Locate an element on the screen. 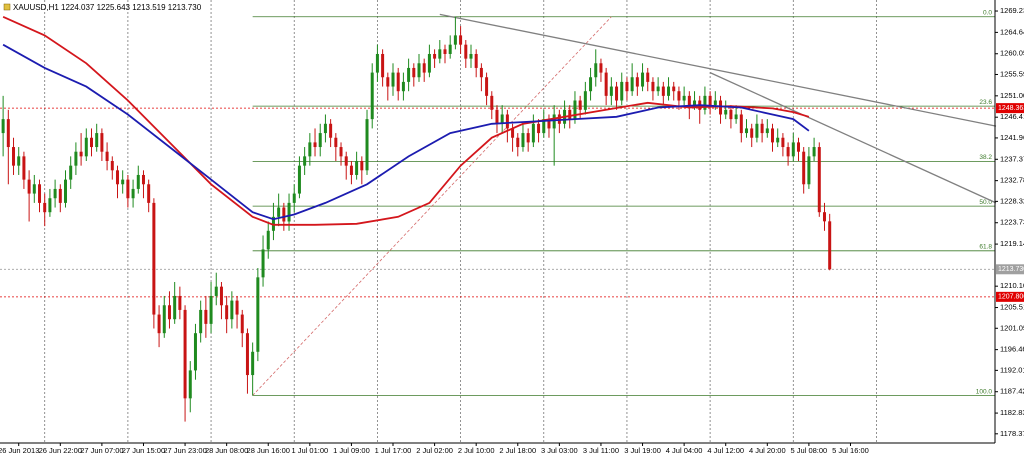  y-tick-label: 1251.005 is located at coordinates (1012, 95).